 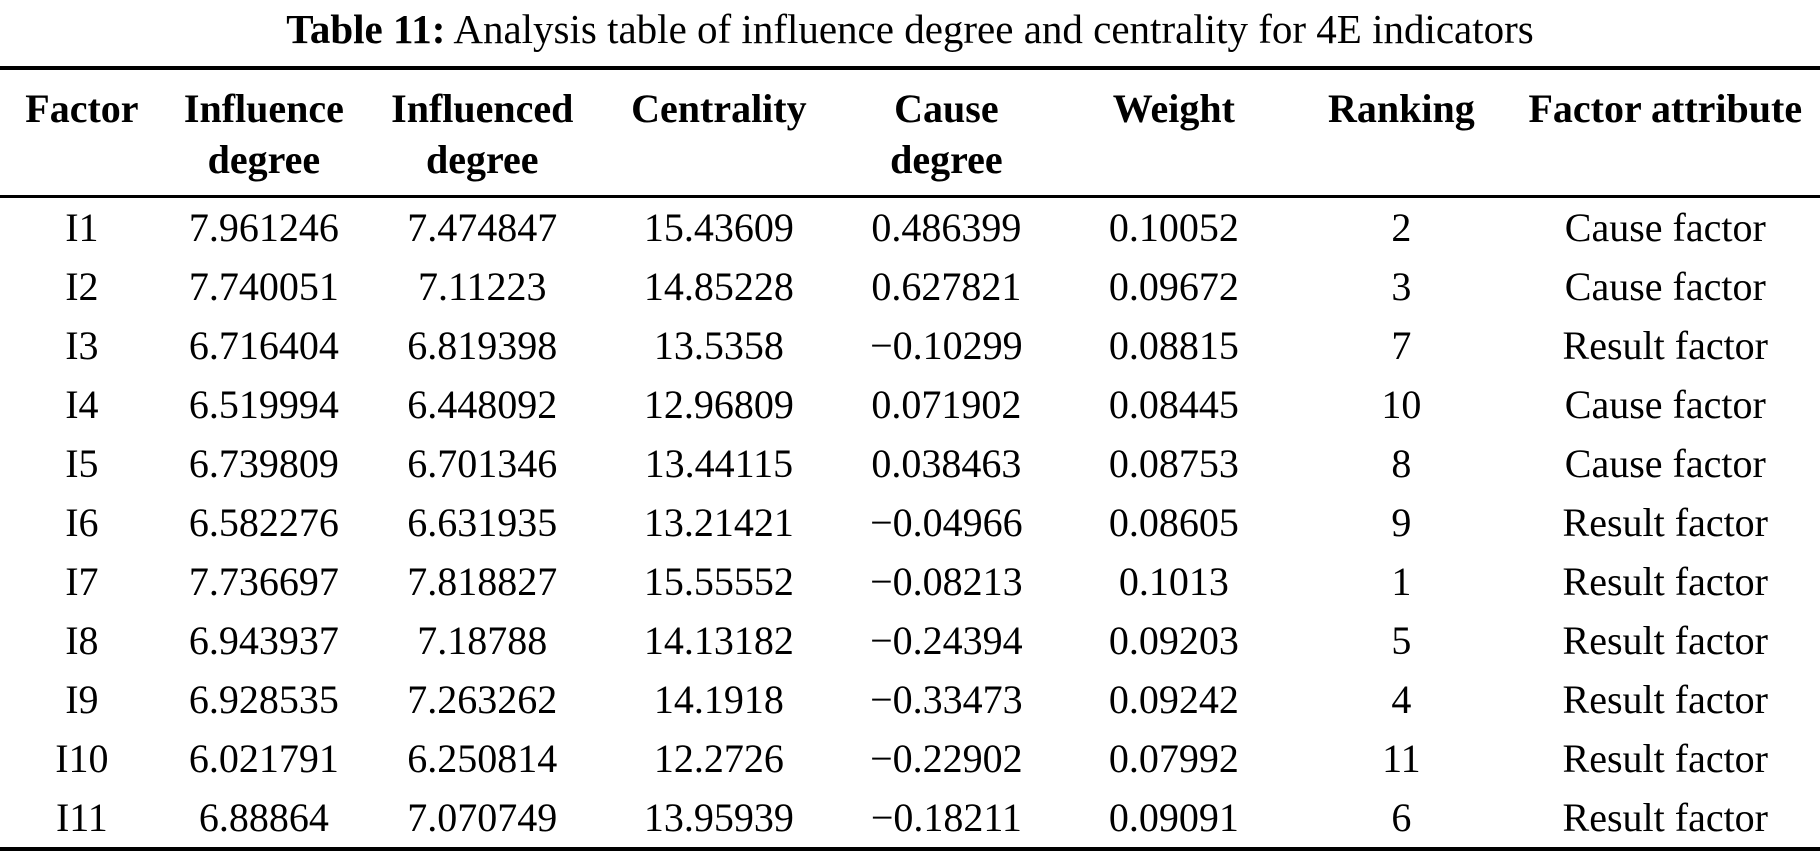 I want to click on table-cell: −0.24394, so click(x=946, y=641).